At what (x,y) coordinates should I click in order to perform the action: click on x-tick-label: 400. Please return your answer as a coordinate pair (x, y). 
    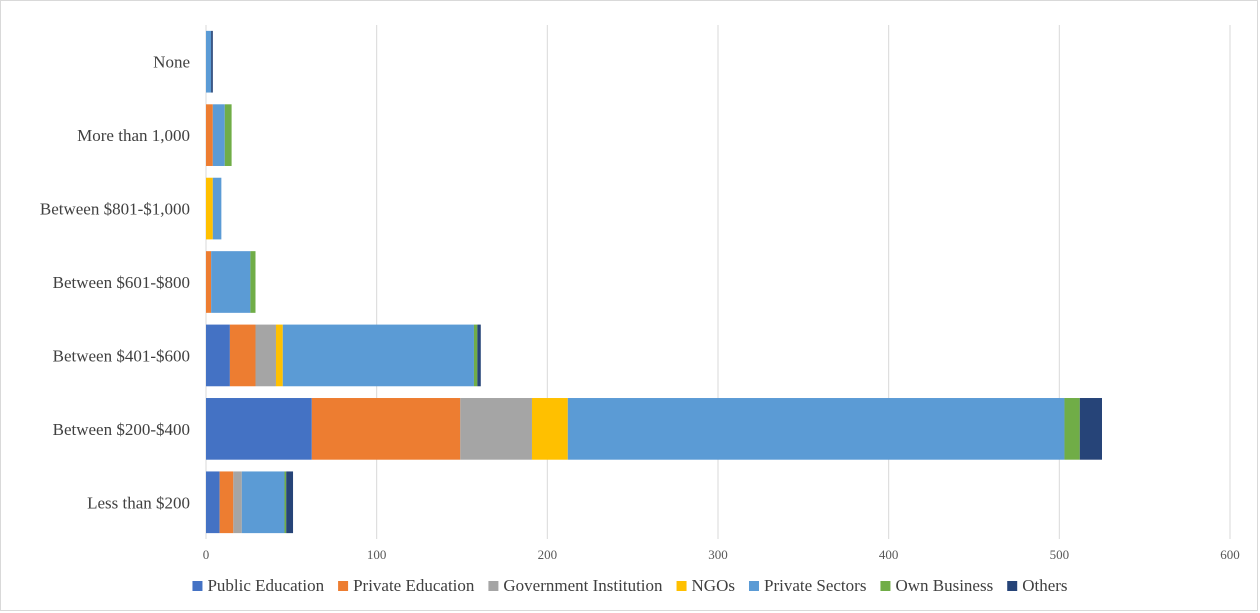
    Looking at the image, I should click on (889, 554).